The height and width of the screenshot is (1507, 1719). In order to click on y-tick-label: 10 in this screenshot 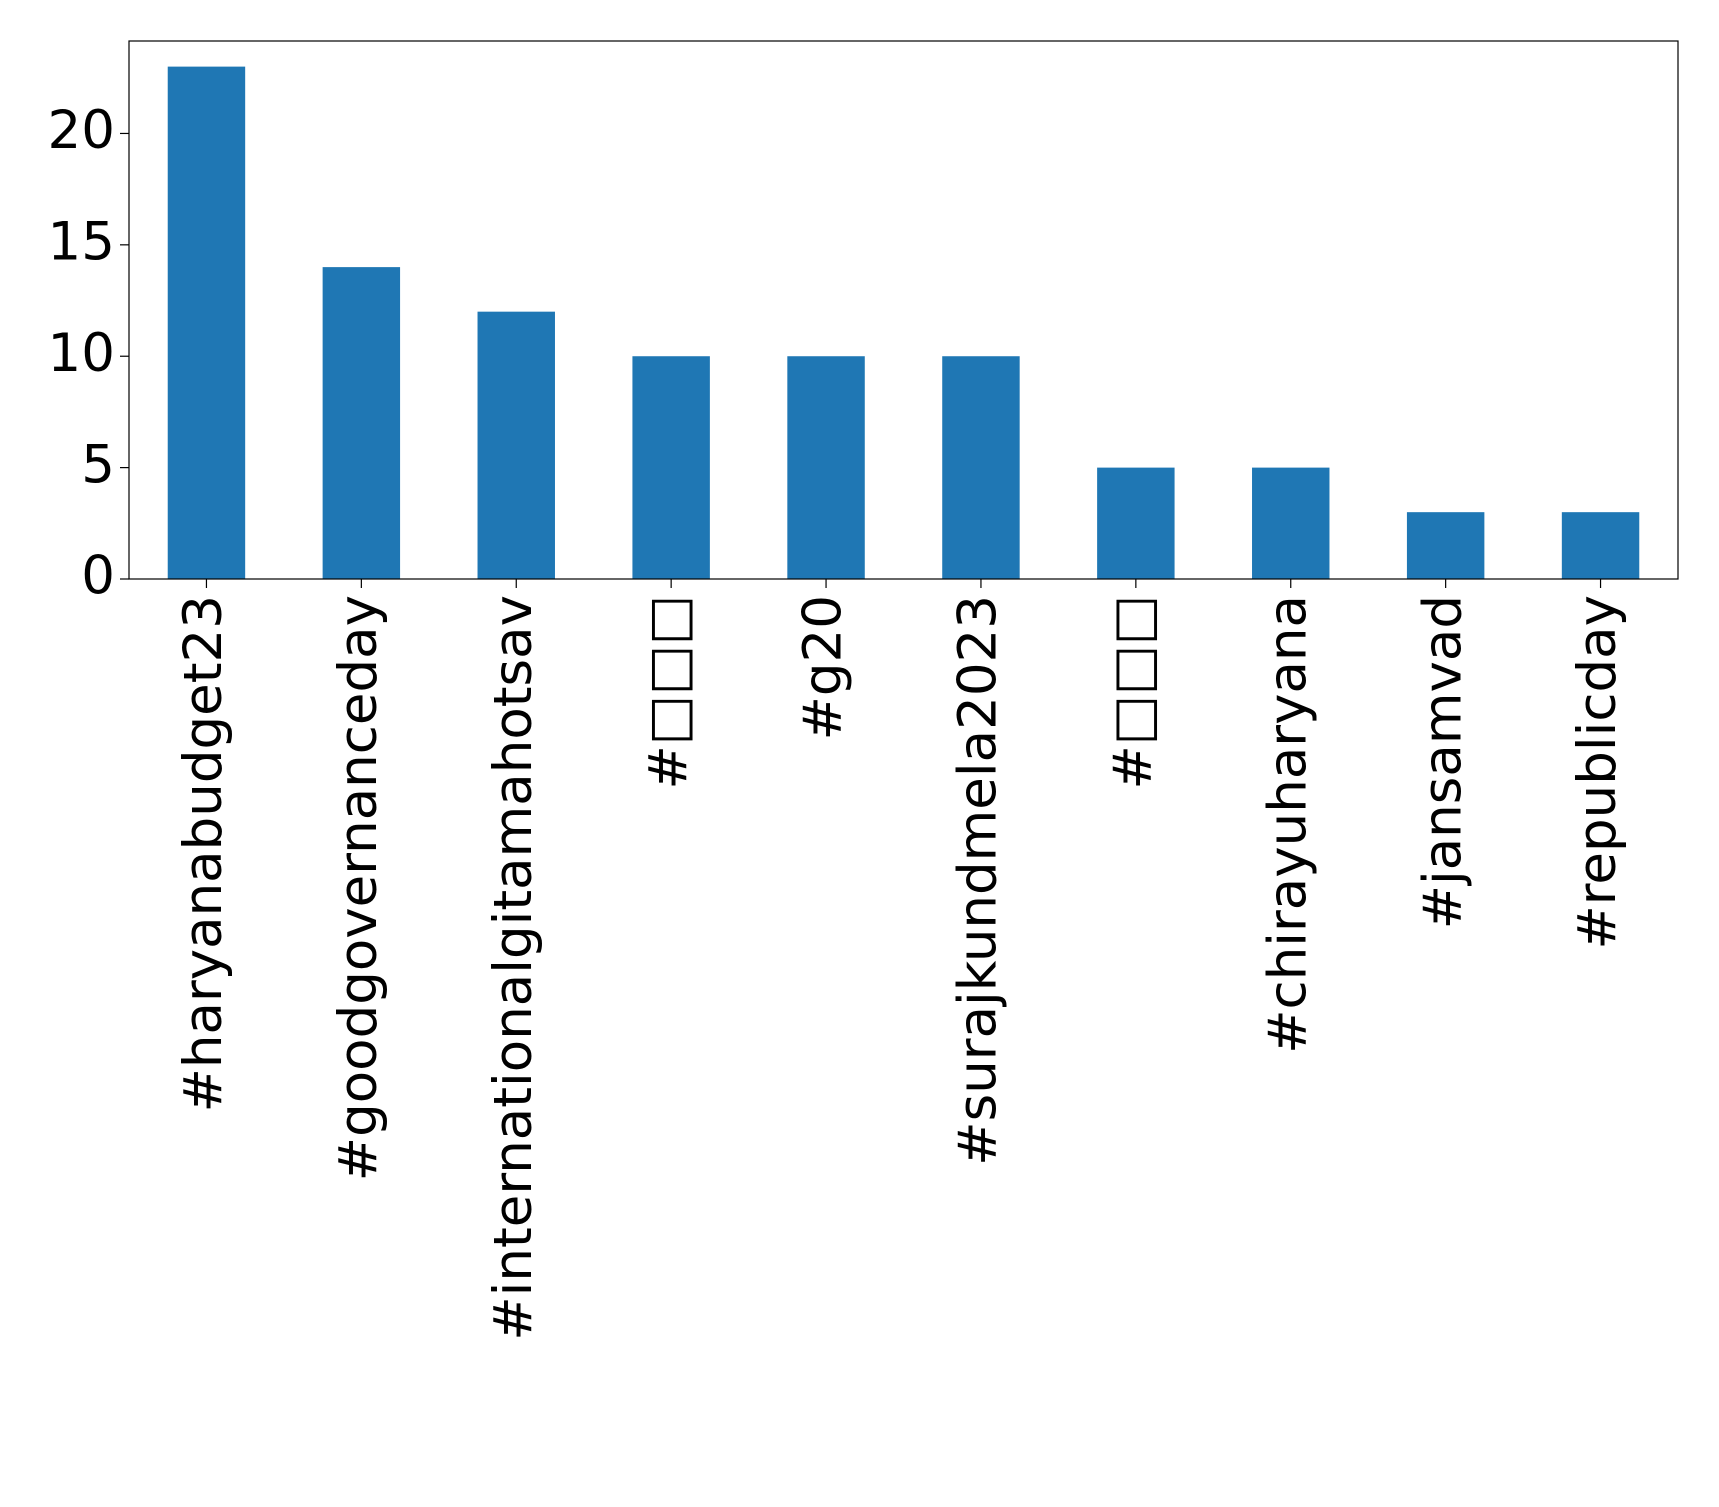, I will do `click(81, 353)`.